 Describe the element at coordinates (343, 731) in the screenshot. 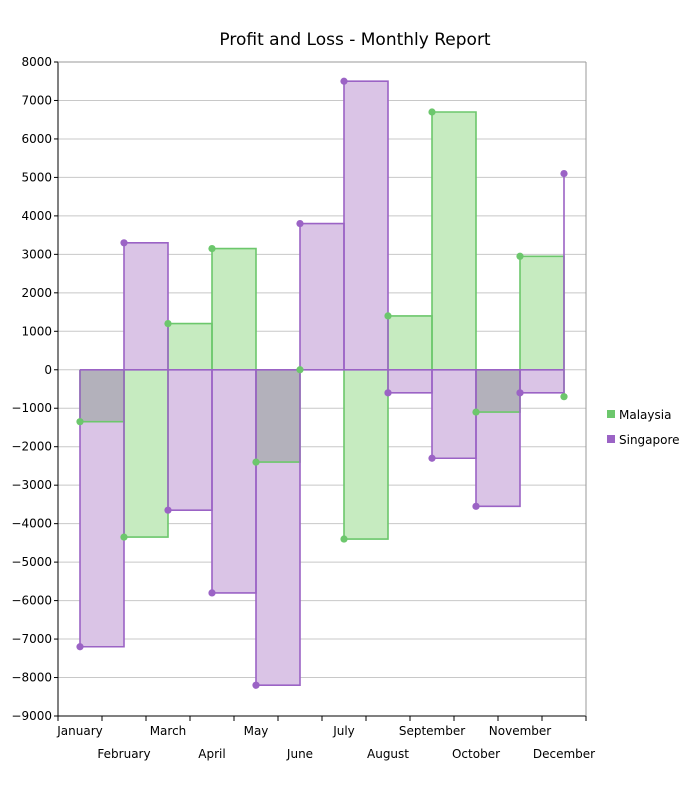

I see `x-tick-label: July` at that location.